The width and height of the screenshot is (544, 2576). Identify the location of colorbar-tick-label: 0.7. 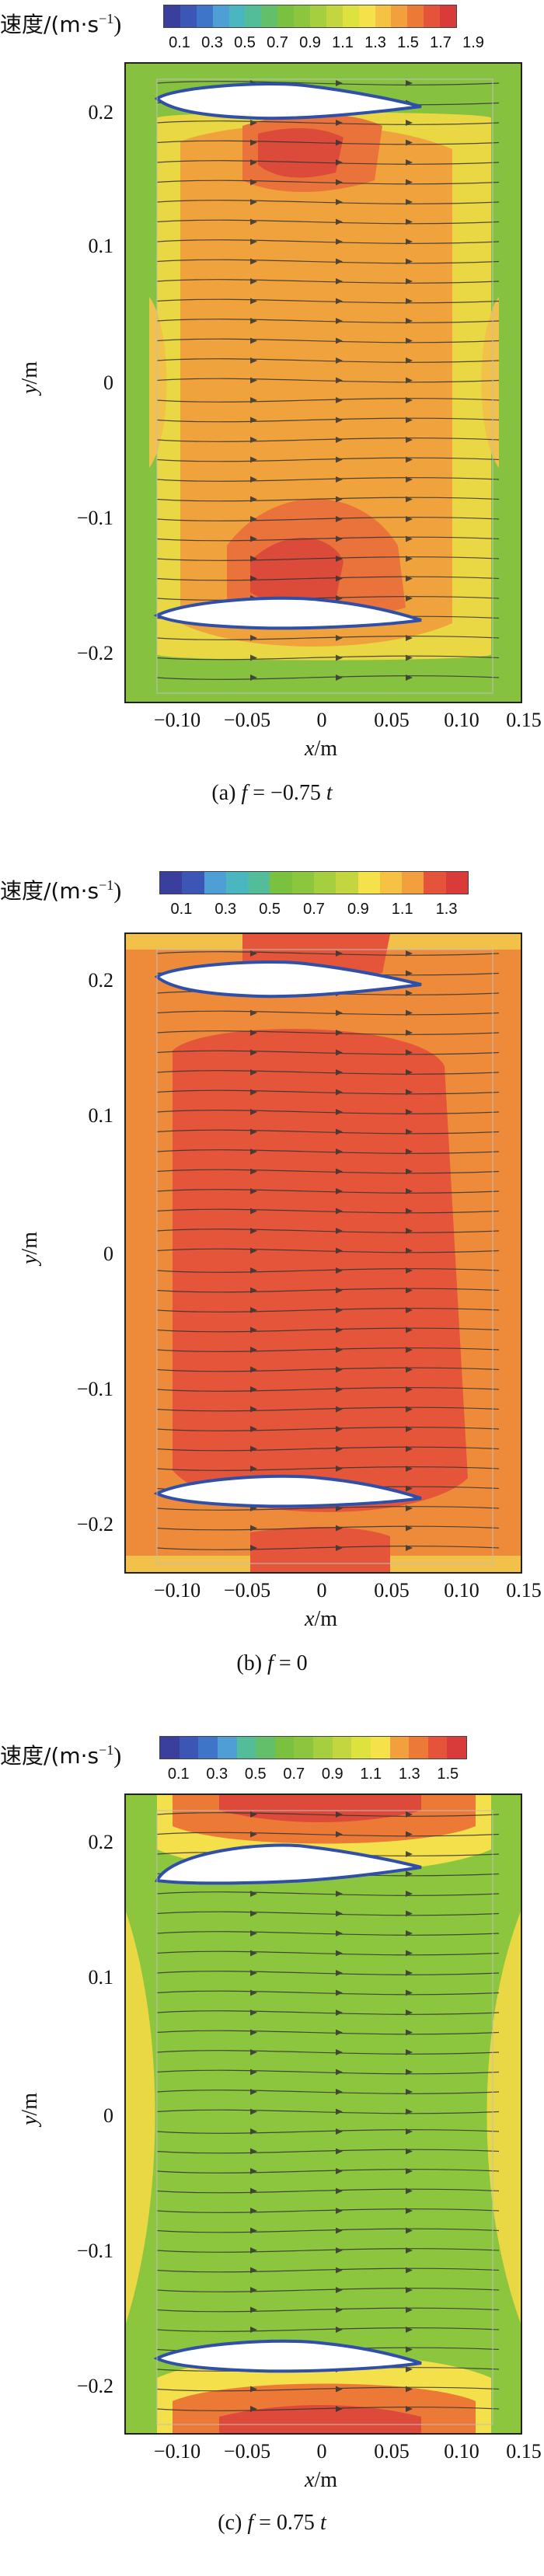
(278, 42).